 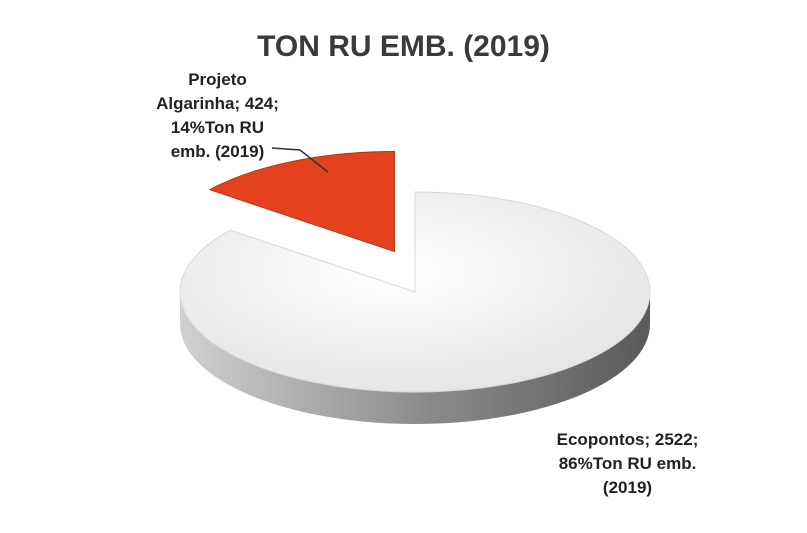 What do you see at coordinates (300, 160) in the screenshot?
I see `leader-line` at bounding box center [300, 160].